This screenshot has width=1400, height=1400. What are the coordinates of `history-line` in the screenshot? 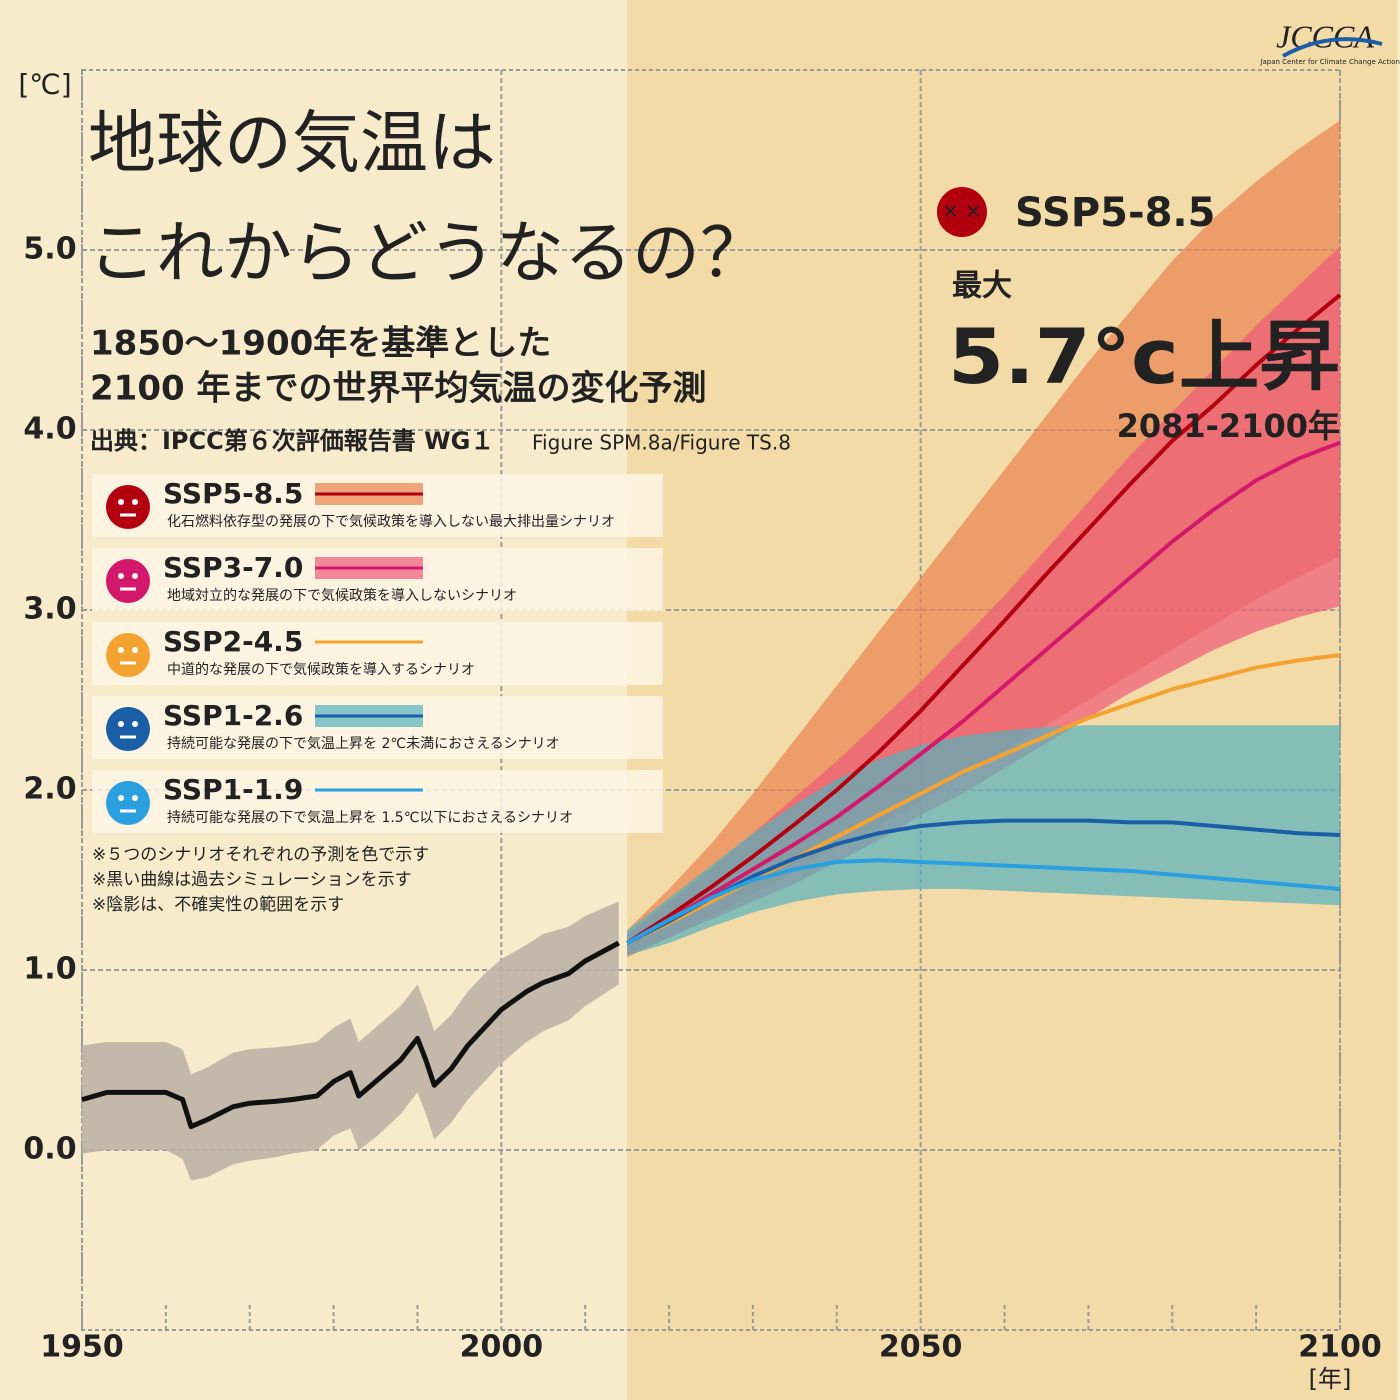 It's located at (350, 1035).